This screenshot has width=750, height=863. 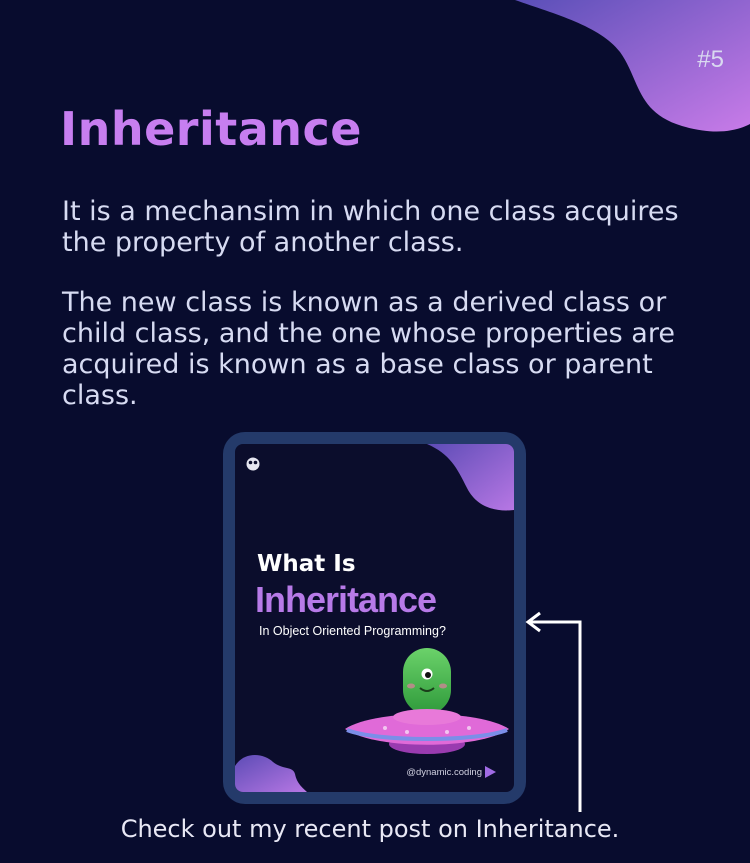 I want to click on caption-text: Check out my recent post on Inheritance., so click(x=370, y=829).